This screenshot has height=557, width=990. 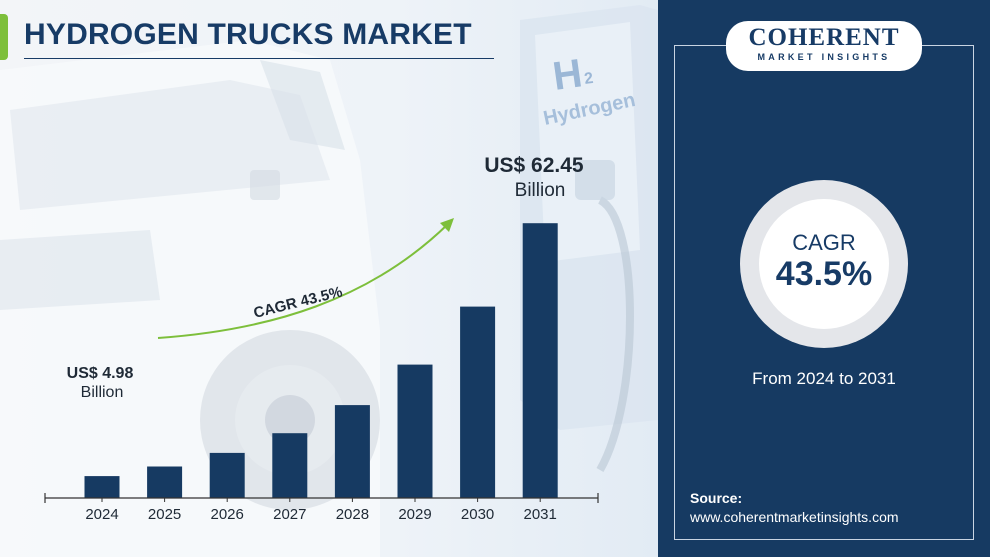 I want to click on cagr-arrow-label: CAGR 43.5%, so click(x=298, y=302).